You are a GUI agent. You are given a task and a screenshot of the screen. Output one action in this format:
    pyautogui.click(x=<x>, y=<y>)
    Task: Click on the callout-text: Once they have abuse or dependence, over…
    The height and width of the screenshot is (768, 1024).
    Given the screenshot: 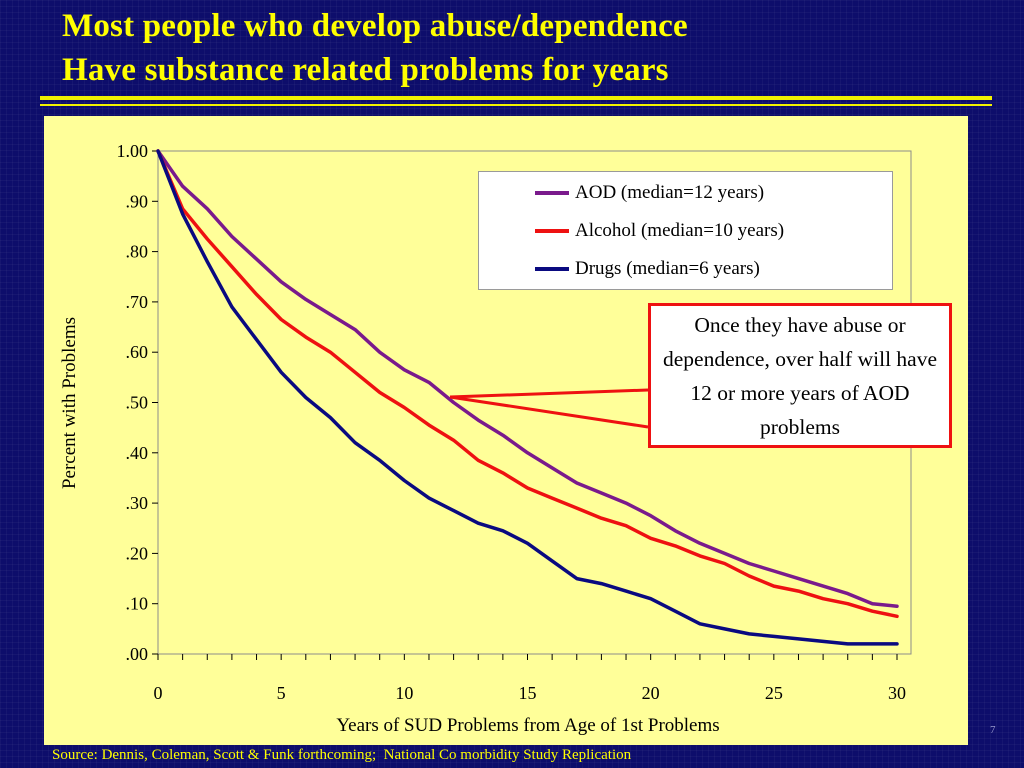 What is the action you would take?
    pyautogui.click(x=800, y=375)
    